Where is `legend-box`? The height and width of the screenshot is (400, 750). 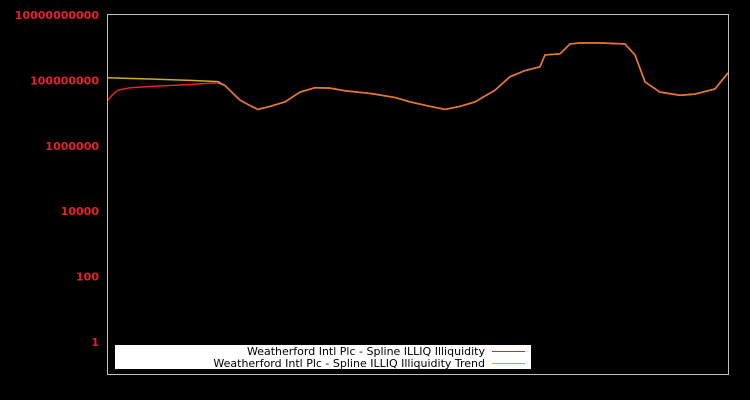 legend-box is located at coordinates (323, 357).